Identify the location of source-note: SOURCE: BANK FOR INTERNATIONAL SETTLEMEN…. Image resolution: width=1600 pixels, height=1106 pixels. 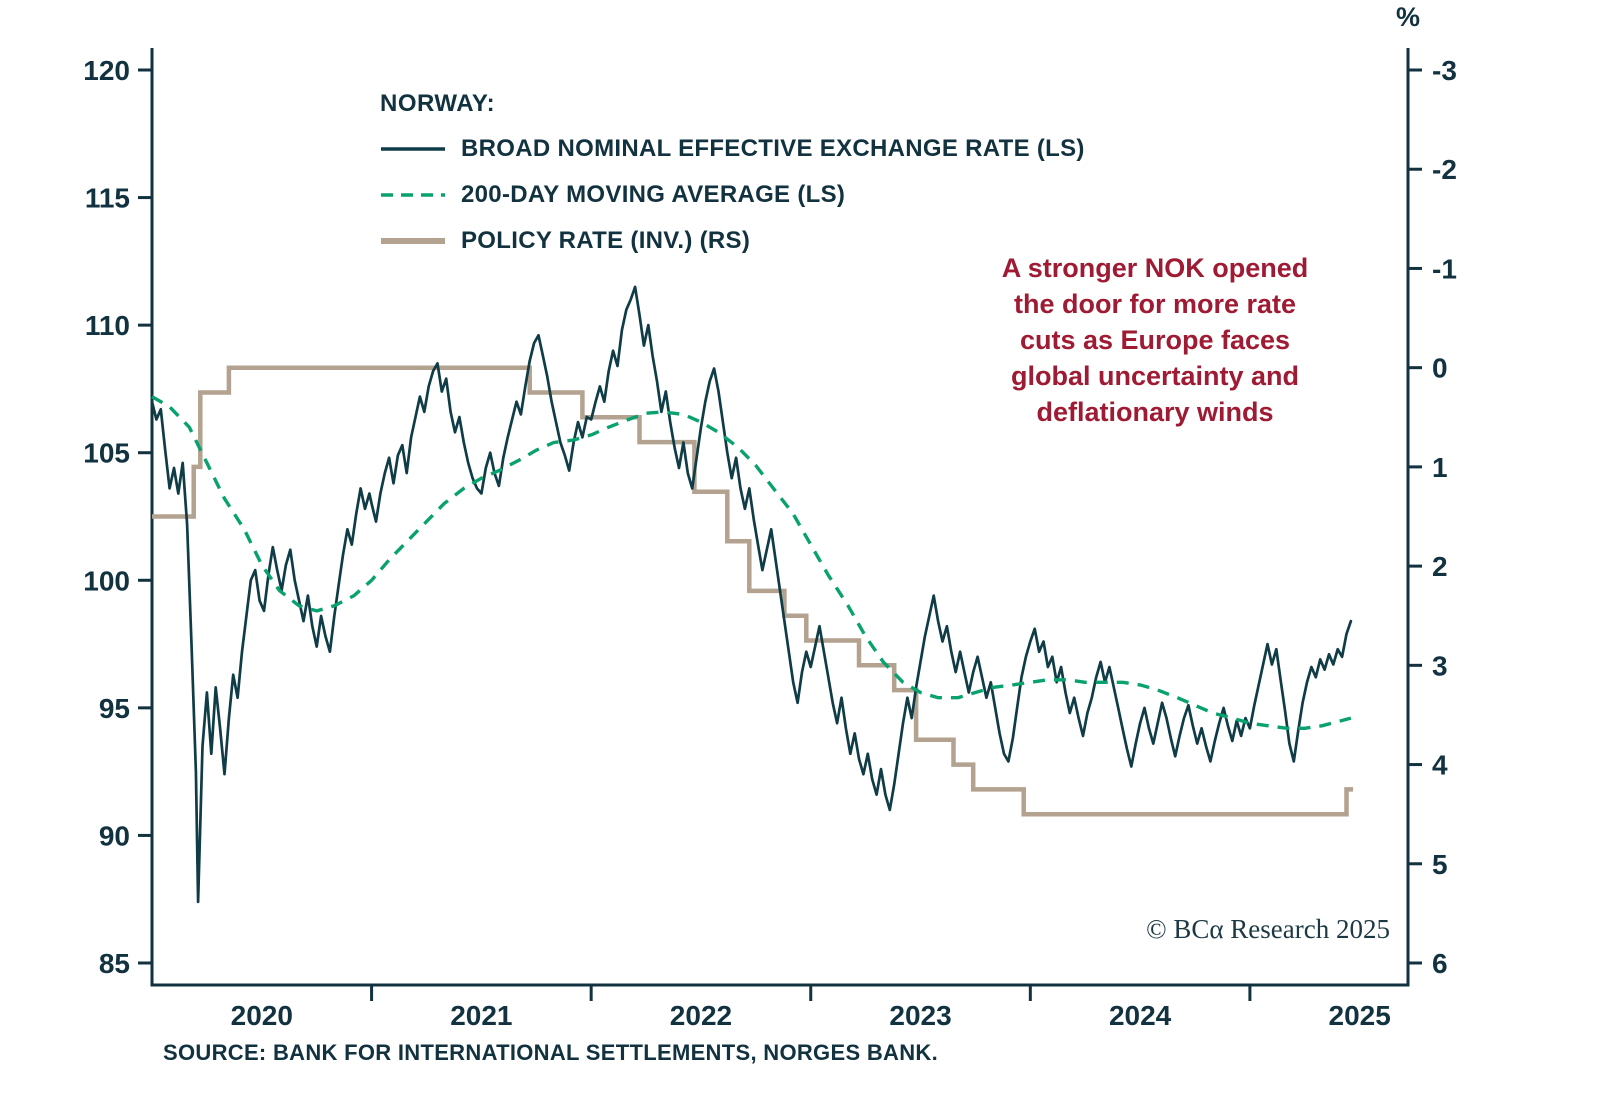
(550, 1052).